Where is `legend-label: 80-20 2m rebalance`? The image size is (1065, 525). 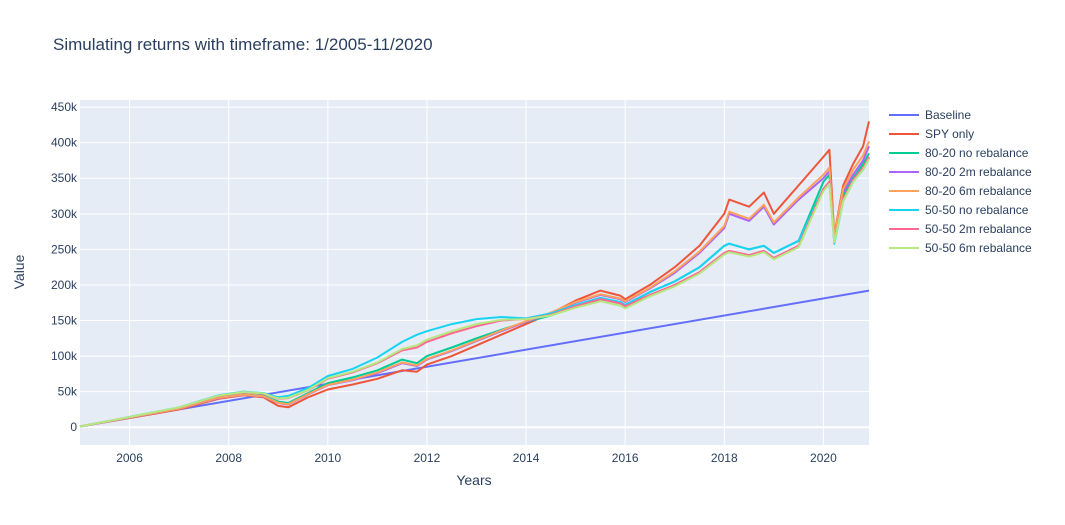 legend-label: 80-20 2m rebalance is located at coordinates (978, 172).